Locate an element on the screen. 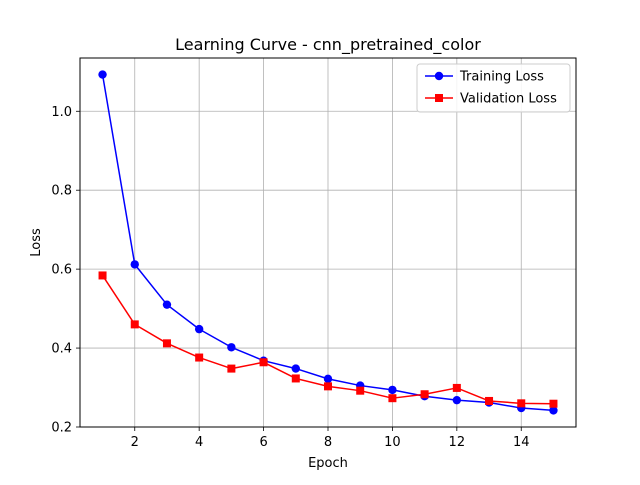 Image resolution: width=640 pixels, height=485 pixels. legend-training-loss-marker is located at coordinates (439, 76).